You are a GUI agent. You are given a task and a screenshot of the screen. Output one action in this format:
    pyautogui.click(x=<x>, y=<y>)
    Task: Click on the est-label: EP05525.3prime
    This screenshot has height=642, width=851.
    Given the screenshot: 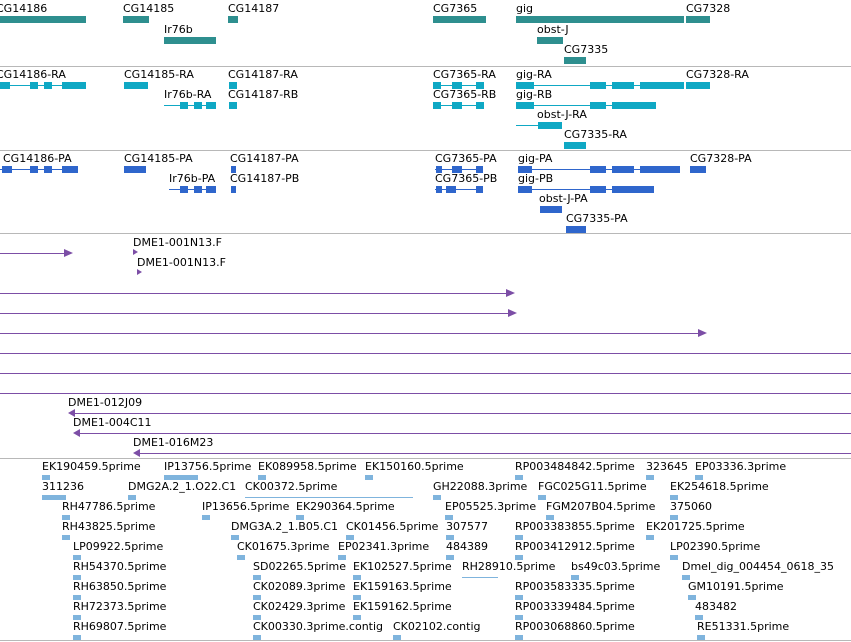 What is the action you would take?
    pyautogui.click(x=491, y=506)
    